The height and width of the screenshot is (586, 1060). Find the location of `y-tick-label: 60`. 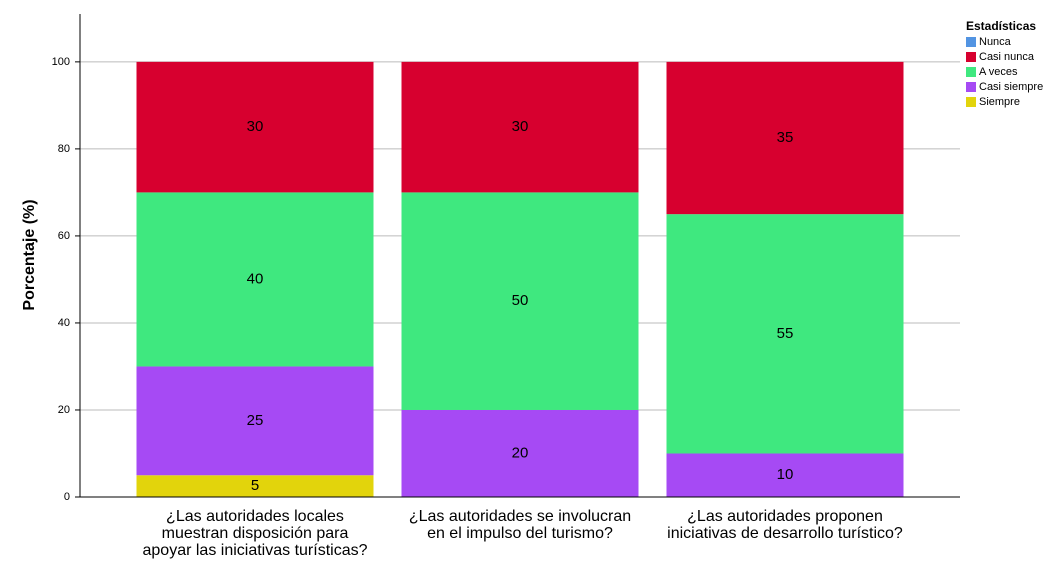

y-tick-label: 60 is located at coordinates (64, 236).